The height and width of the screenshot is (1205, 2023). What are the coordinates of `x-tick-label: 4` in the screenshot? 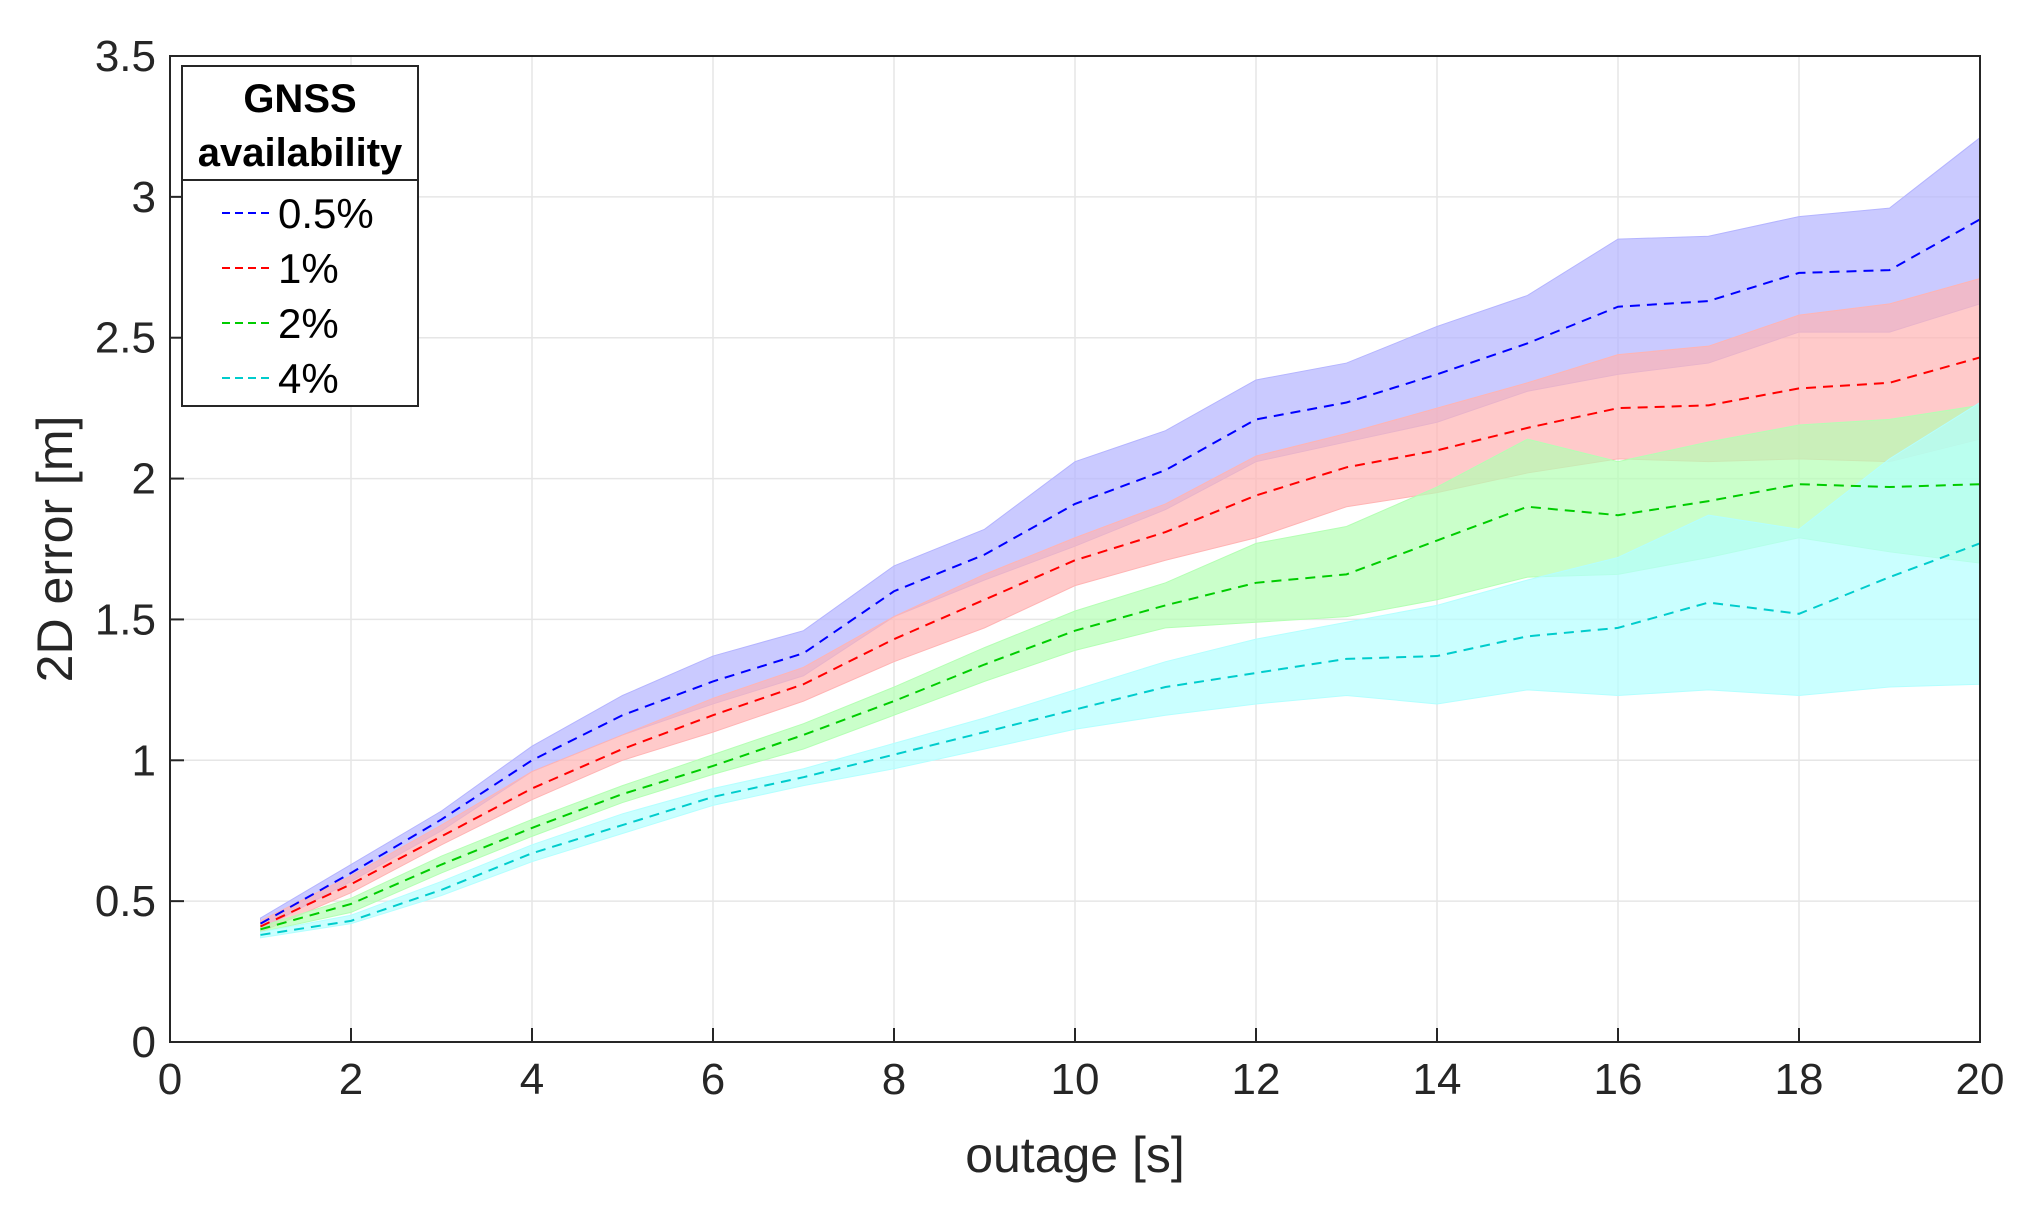 It's located at (532, 1079).